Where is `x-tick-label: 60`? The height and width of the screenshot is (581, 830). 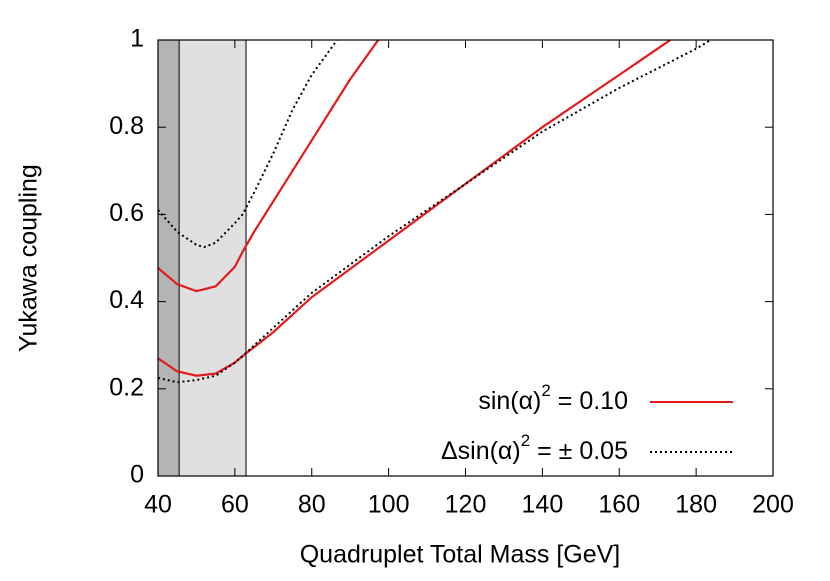
x-tick-label: 60 is located at coordinates (235, 505).